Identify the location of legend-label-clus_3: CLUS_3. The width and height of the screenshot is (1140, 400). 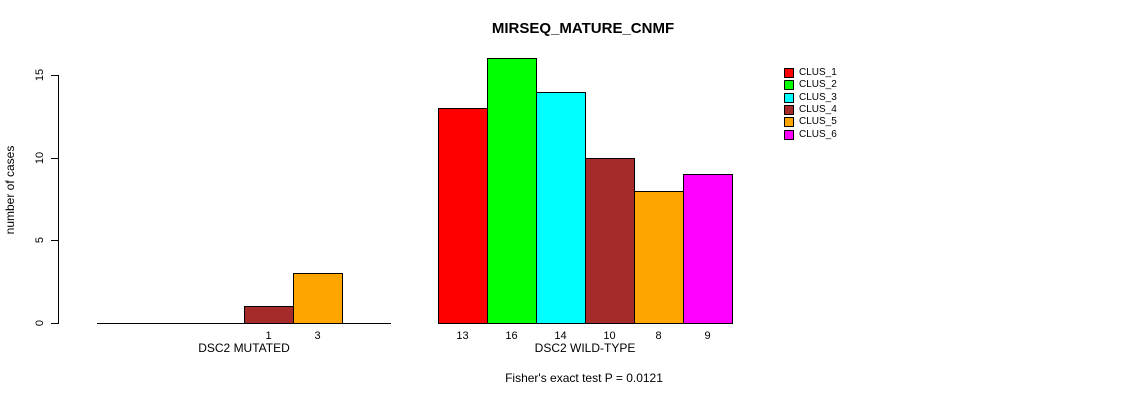
(818, 97).